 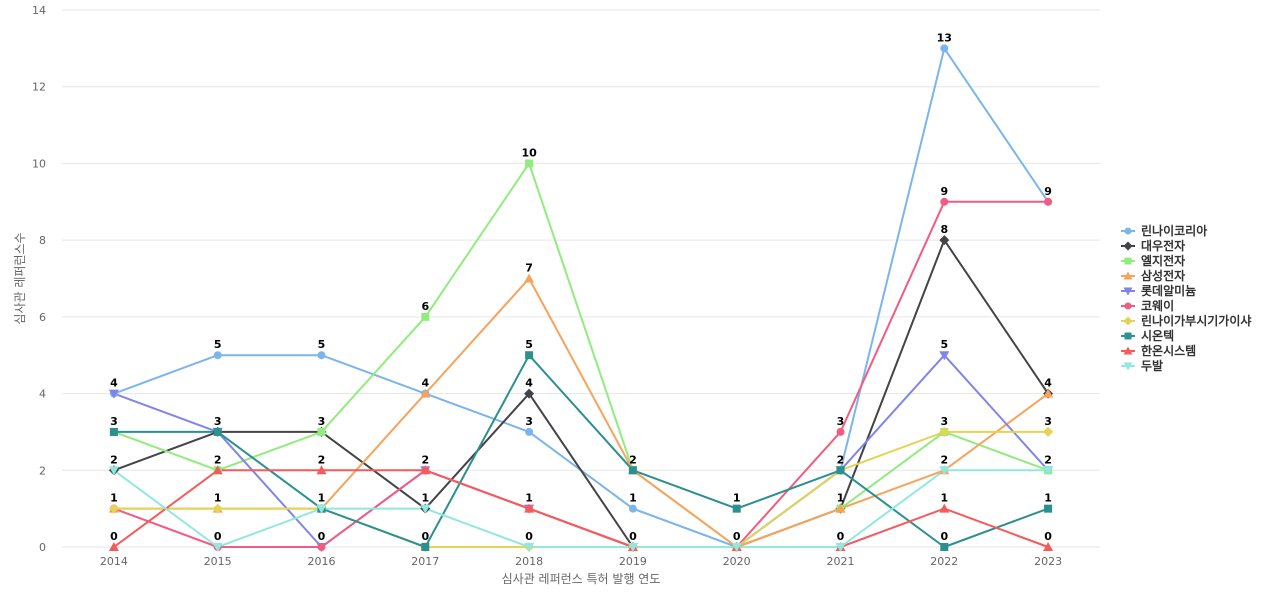 I want to click on legend-item-3: 삼성전자, so click(x=1153, y=275).